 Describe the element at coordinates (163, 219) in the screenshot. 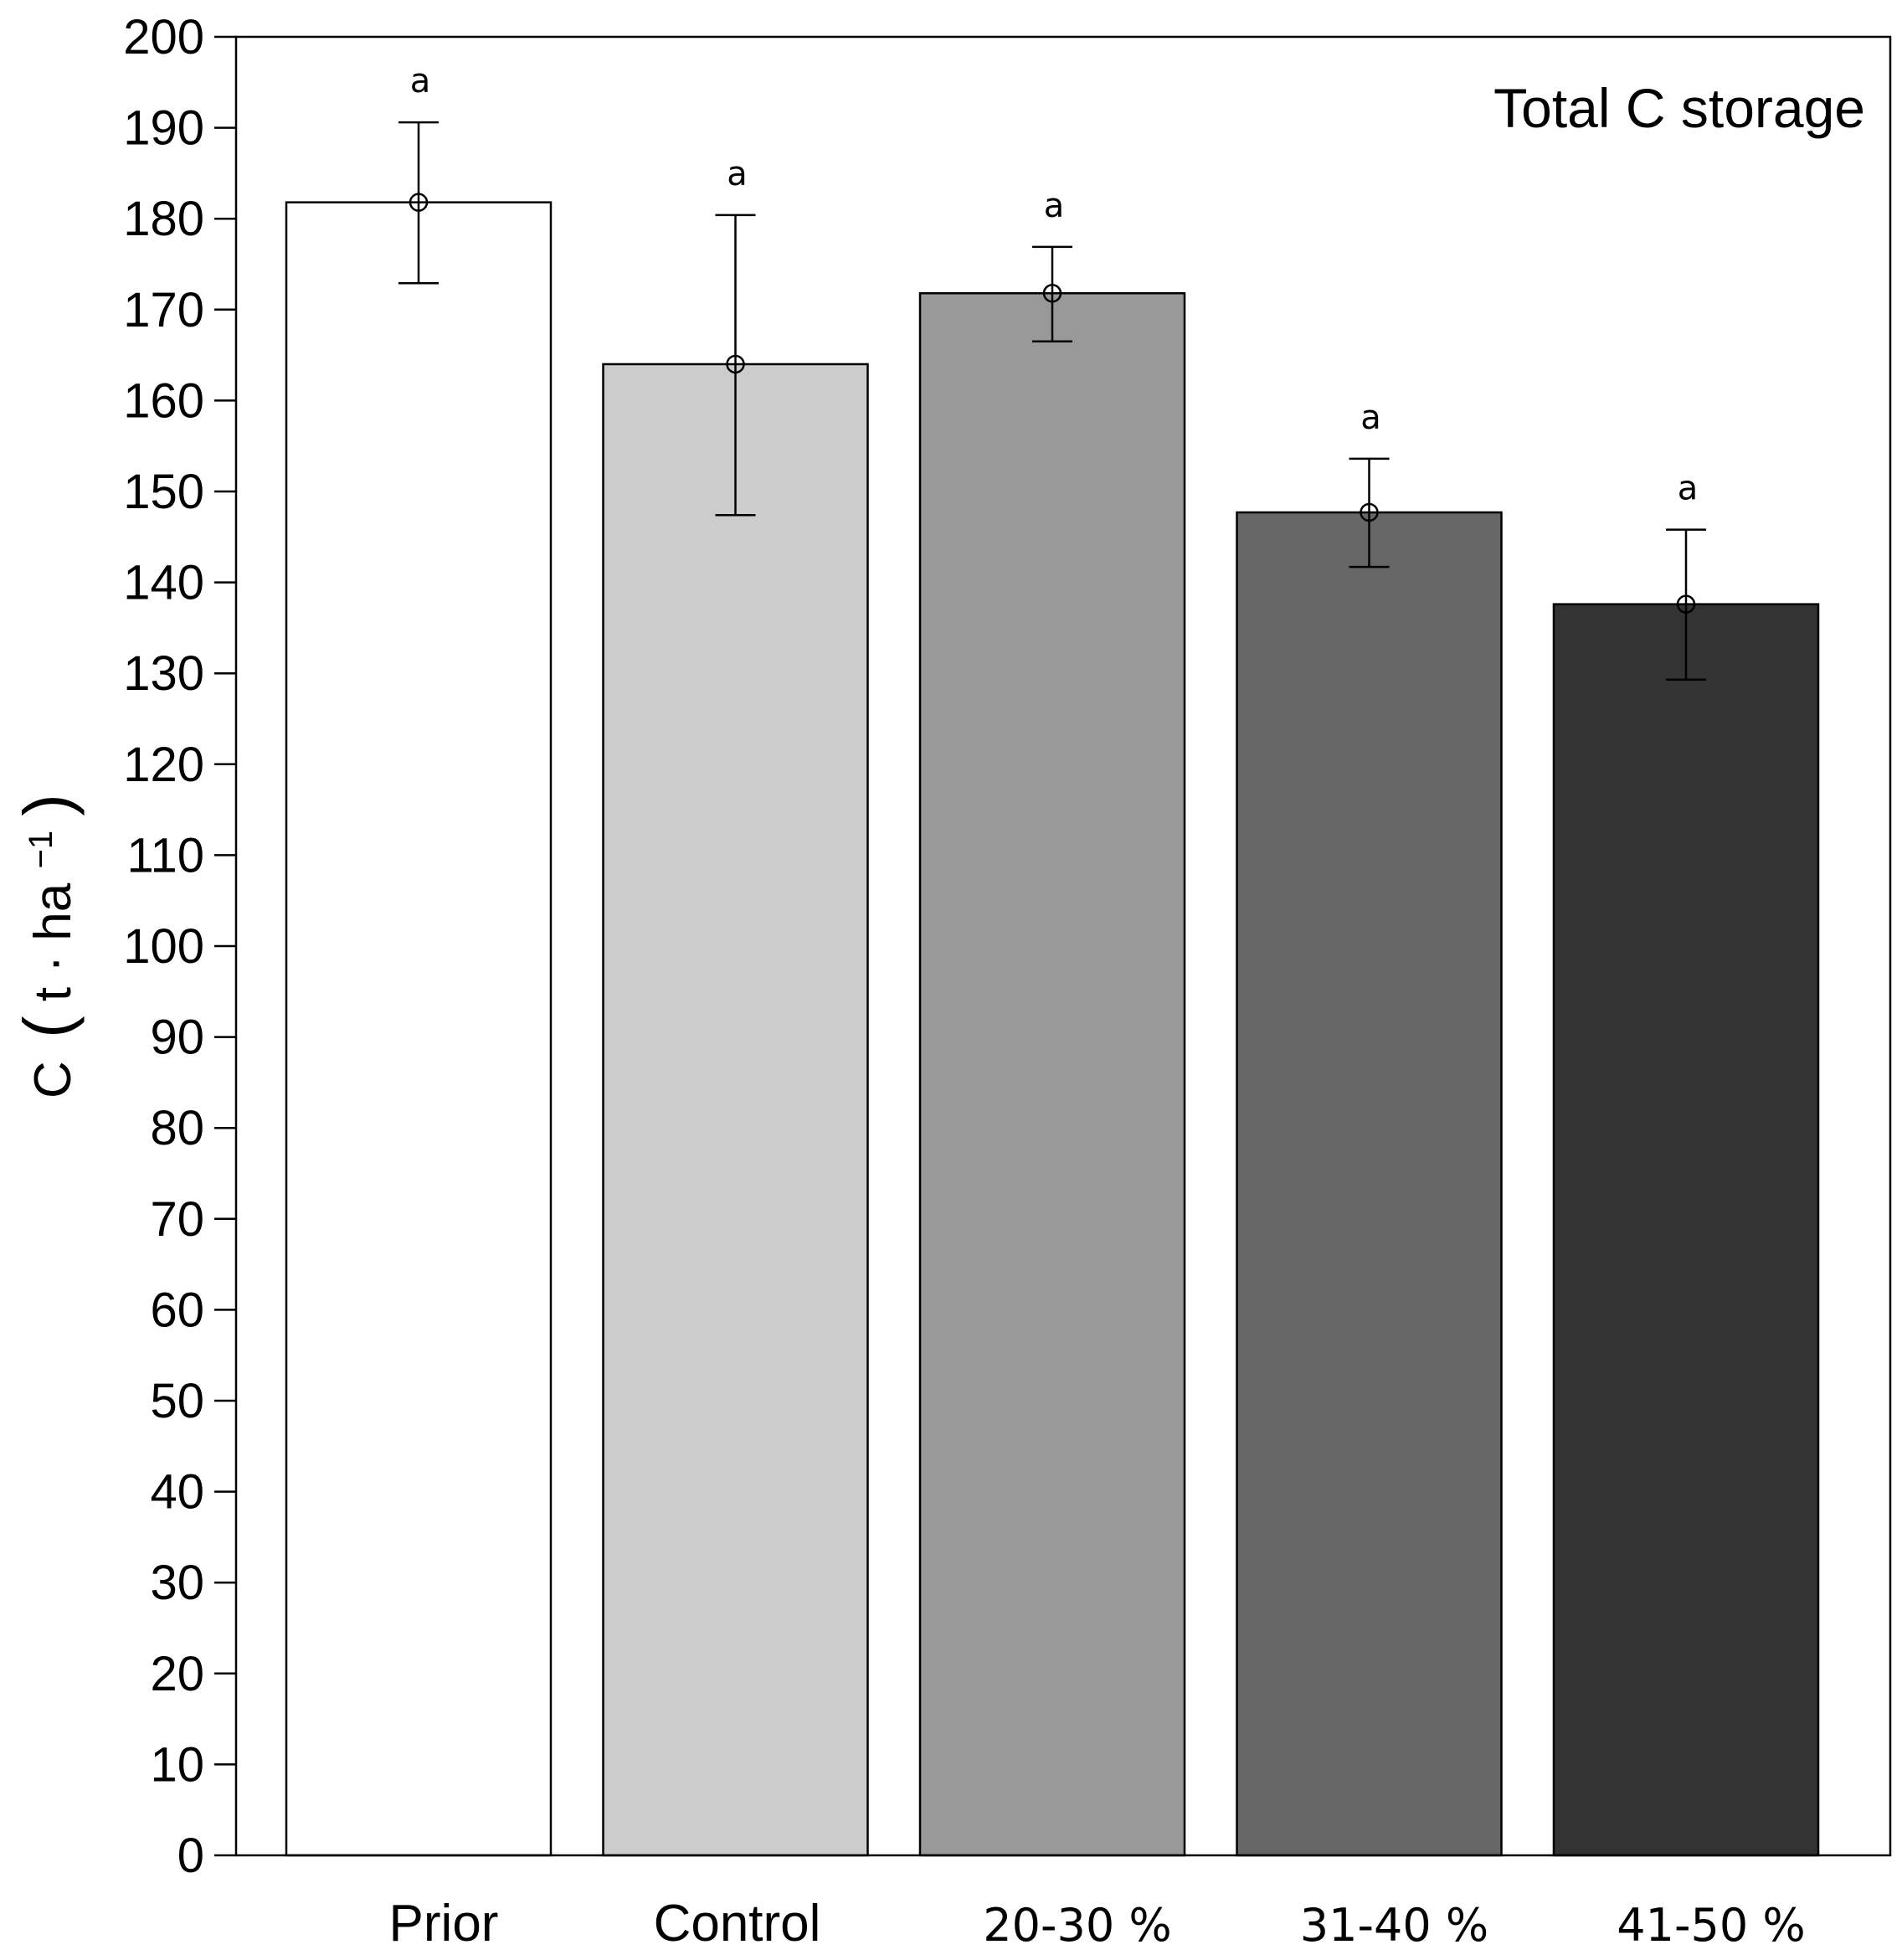

I see `y-tick-label: 180` at that location.